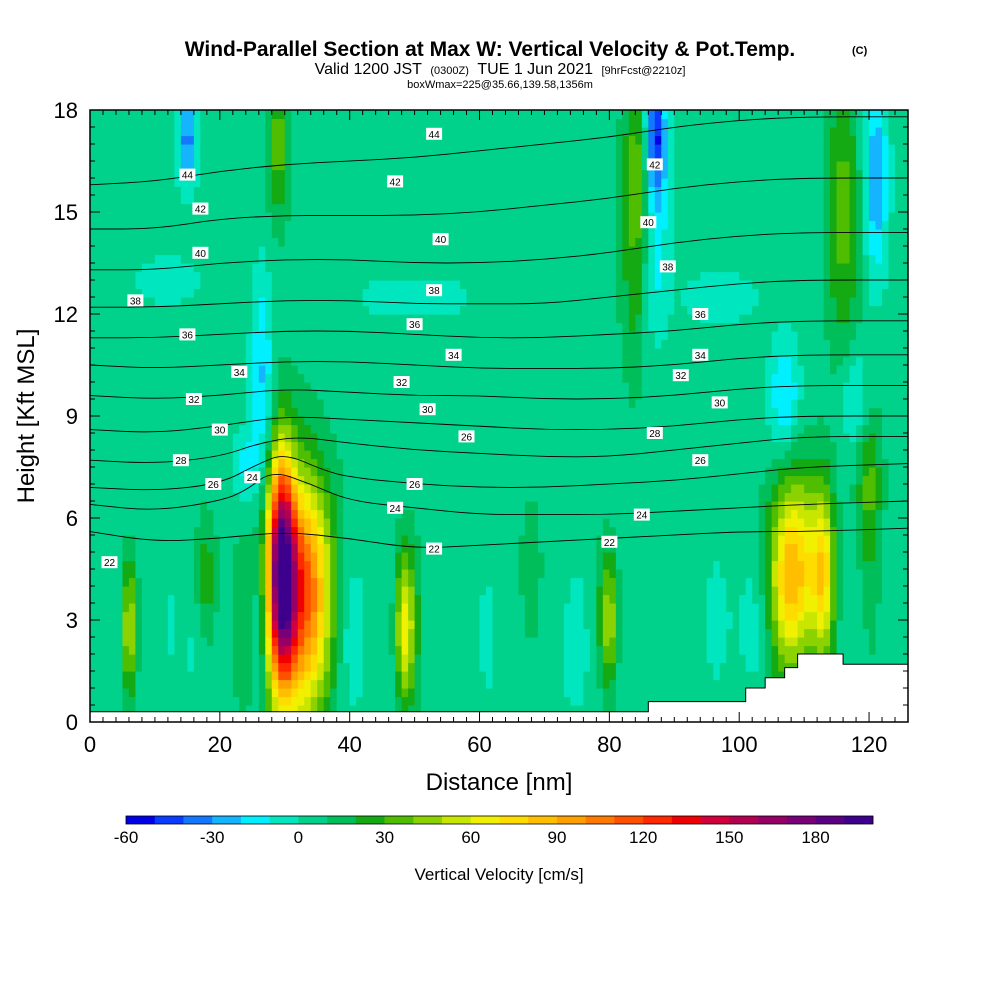 This screenshot has height=1000, width=1000. What do you see at coordinates (500, 85) in the screenshot?
I see `box-info: boxWmax=225@35.66,139.58,1356m` at bounding box center [500, 85].